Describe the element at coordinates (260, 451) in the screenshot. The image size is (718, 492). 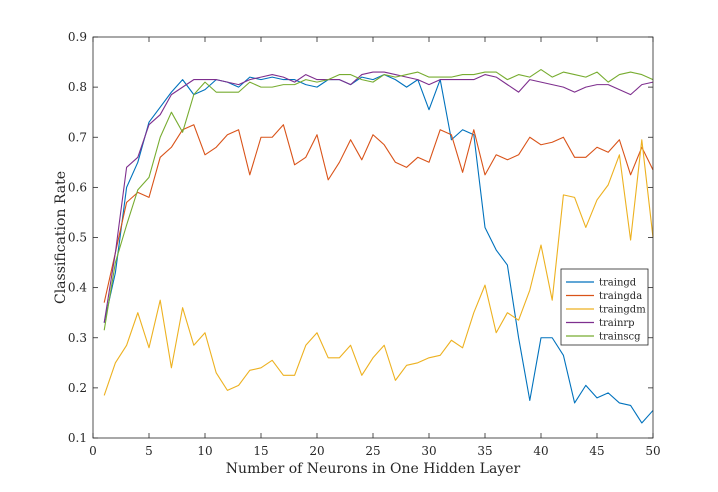
I see `x-tick-label: 15` at that location.